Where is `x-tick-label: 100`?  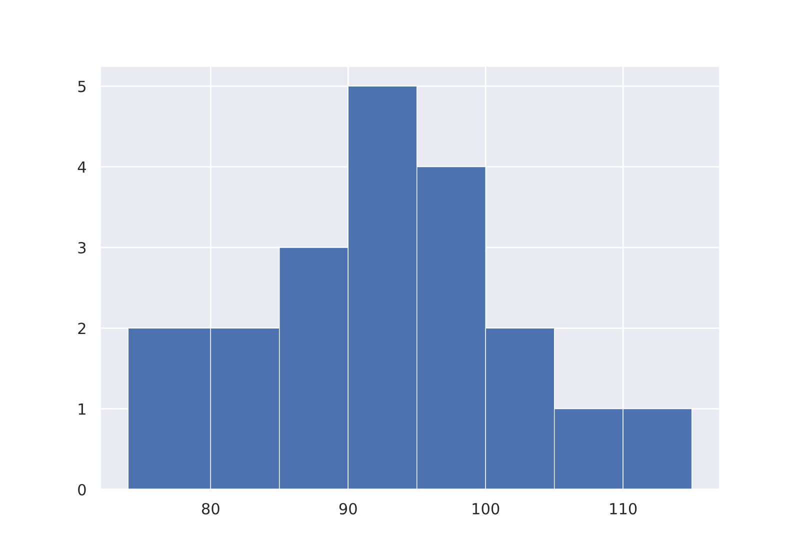 x-tick-label: 100 is located at coordinates (486, 508).